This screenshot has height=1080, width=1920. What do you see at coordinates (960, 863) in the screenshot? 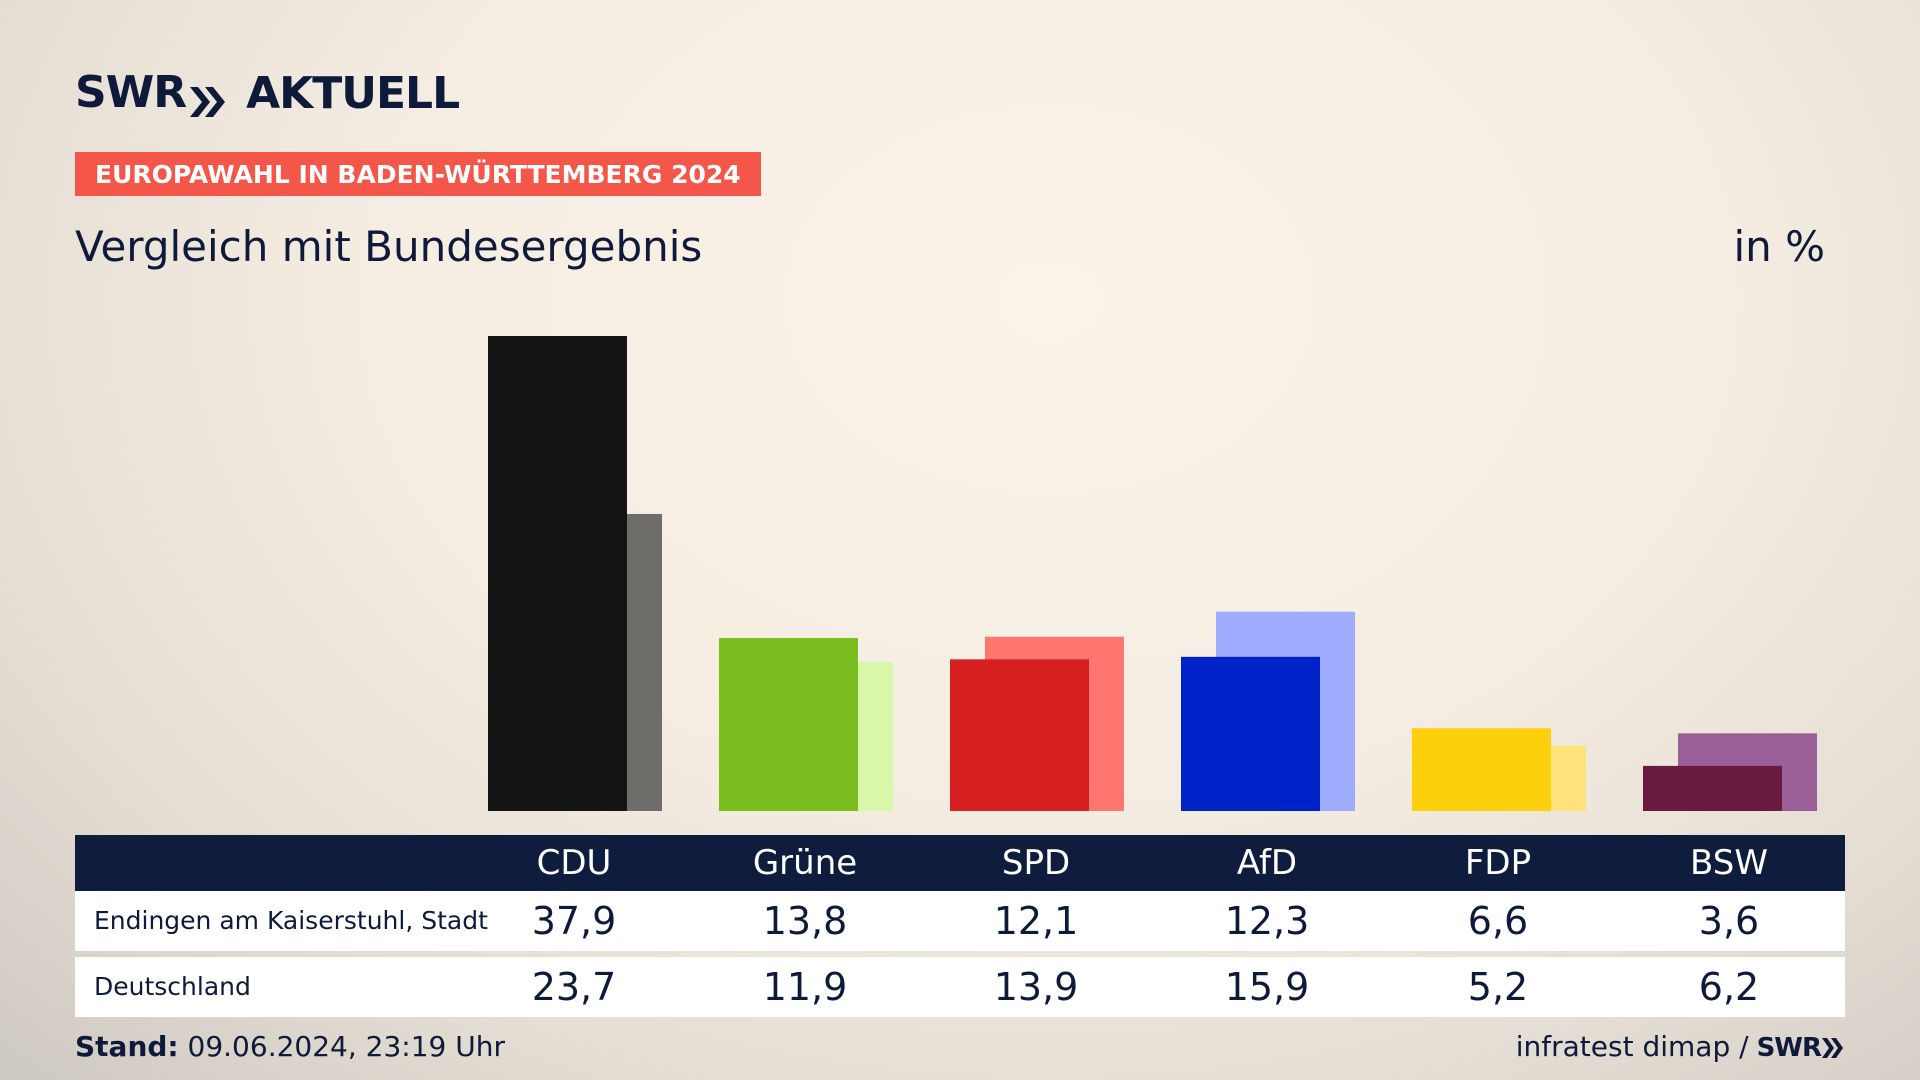
I see `table-header: CDU Grüne SPD AfD FDP BSW` at bounding box center [960, 863].